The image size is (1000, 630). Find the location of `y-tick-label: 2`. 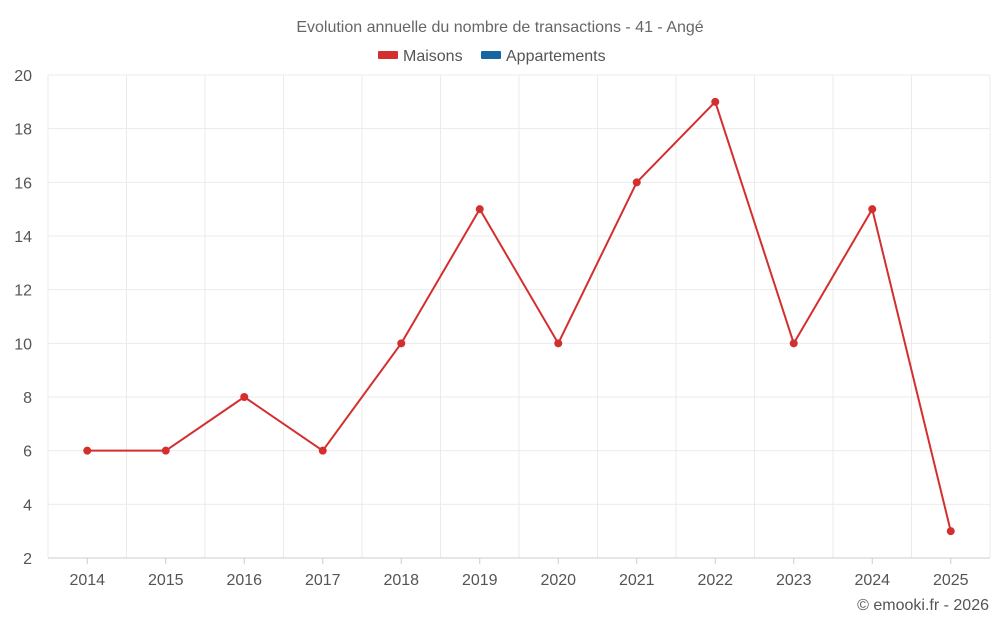

y-tick-label: 2 is located at coordinates (27, 559).